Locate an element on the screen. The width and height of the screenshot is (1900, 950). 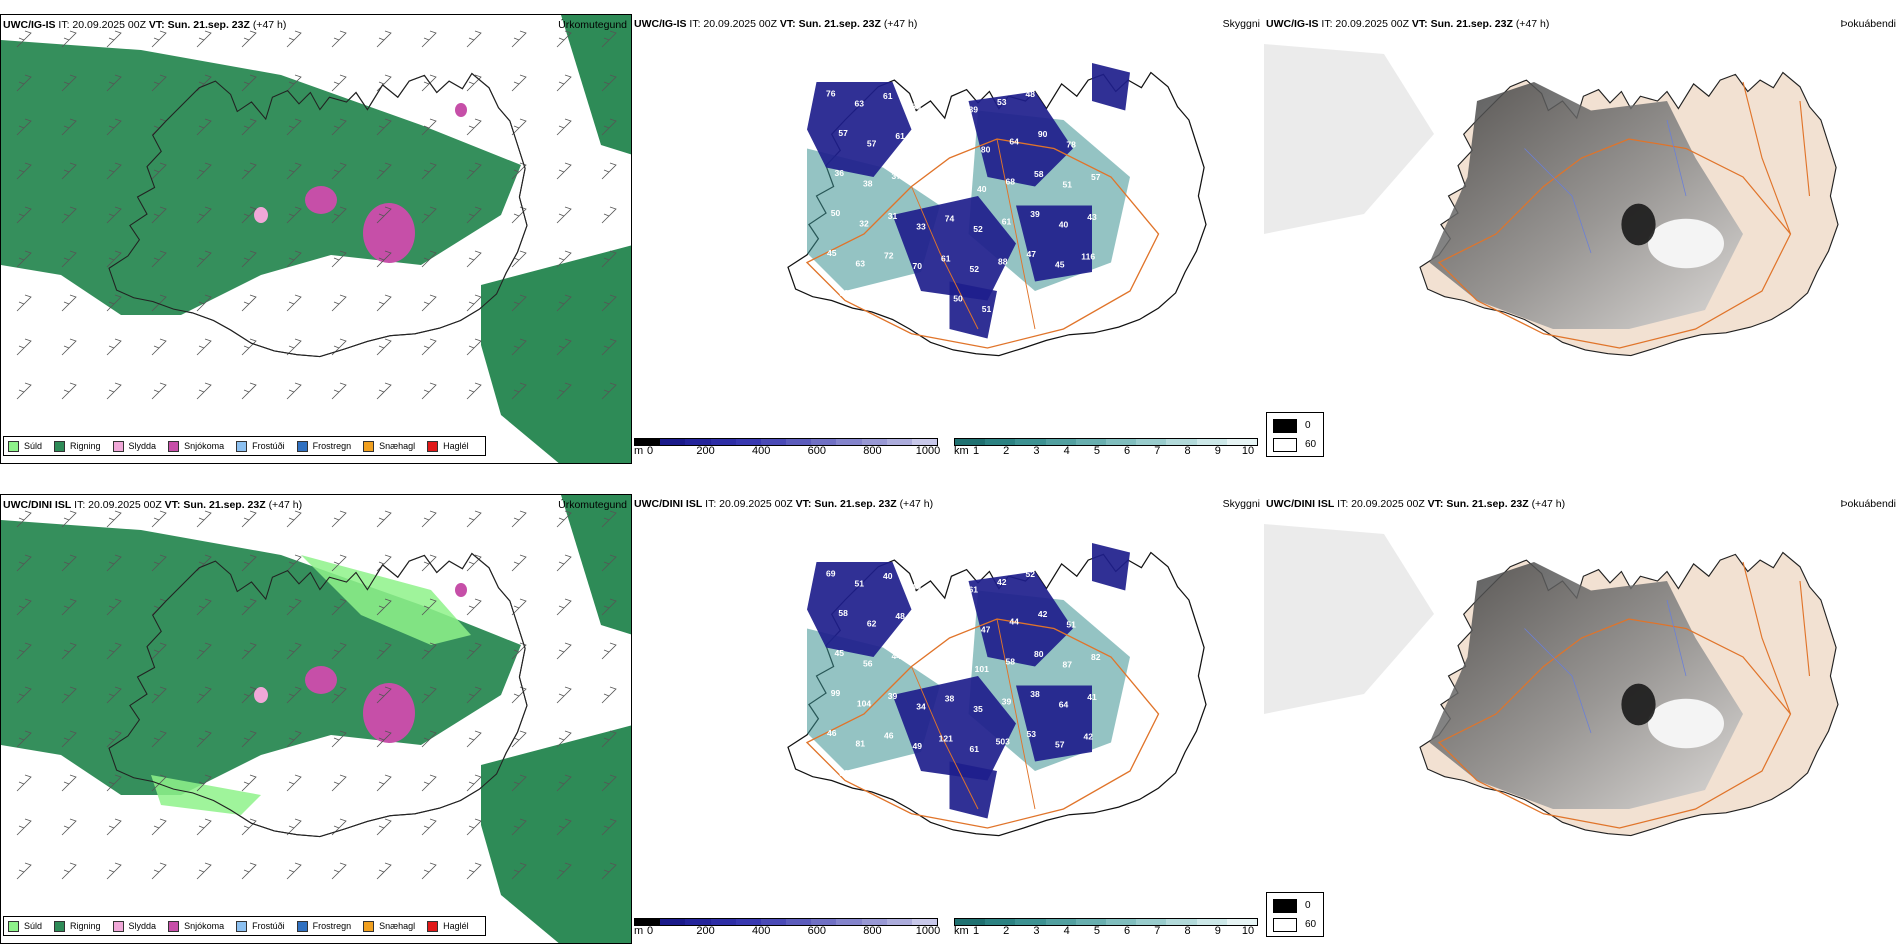
cloud-base-label: 80 is located at coordinates (986, 149).